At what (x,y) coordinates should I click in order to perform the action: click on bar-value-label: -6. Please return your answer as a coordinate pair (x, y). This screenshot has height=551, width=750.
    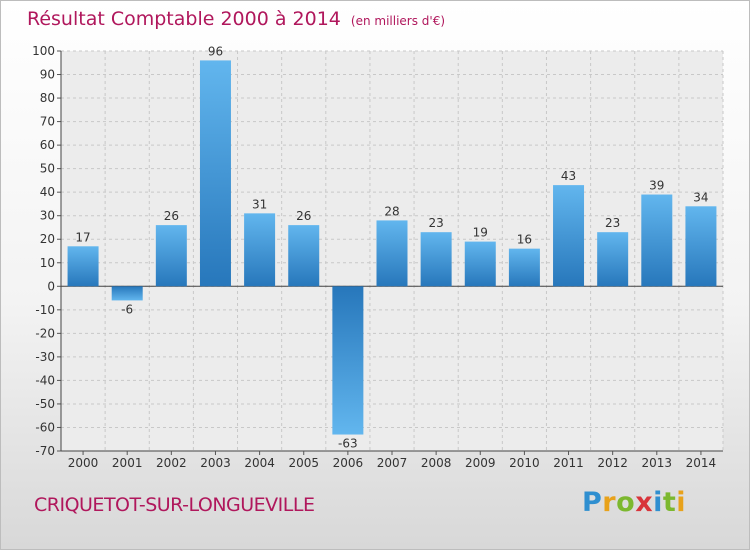
    Looking at the image, I should click on (127, 309).